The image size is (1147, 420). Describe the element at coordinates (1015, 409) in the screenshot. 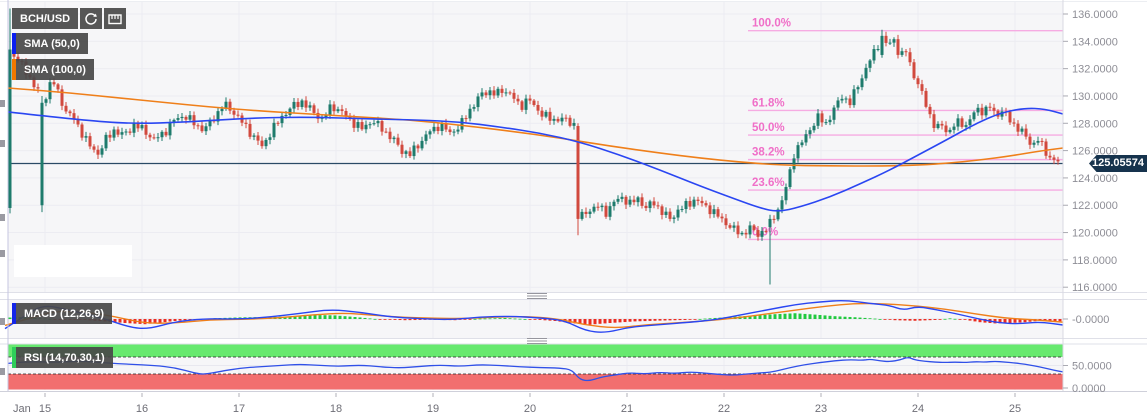

I see `time-tick-label: 25` at that location.